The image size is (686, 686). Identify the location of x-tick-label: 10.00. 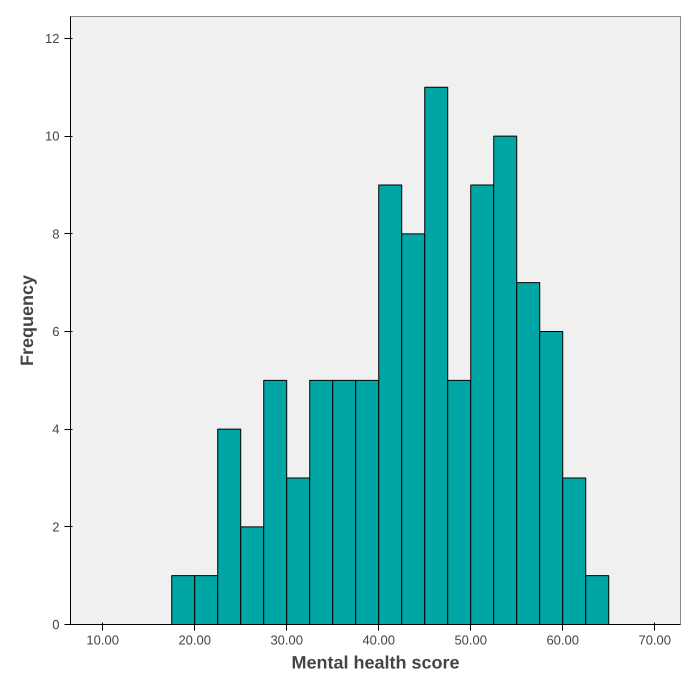
(102, 640).